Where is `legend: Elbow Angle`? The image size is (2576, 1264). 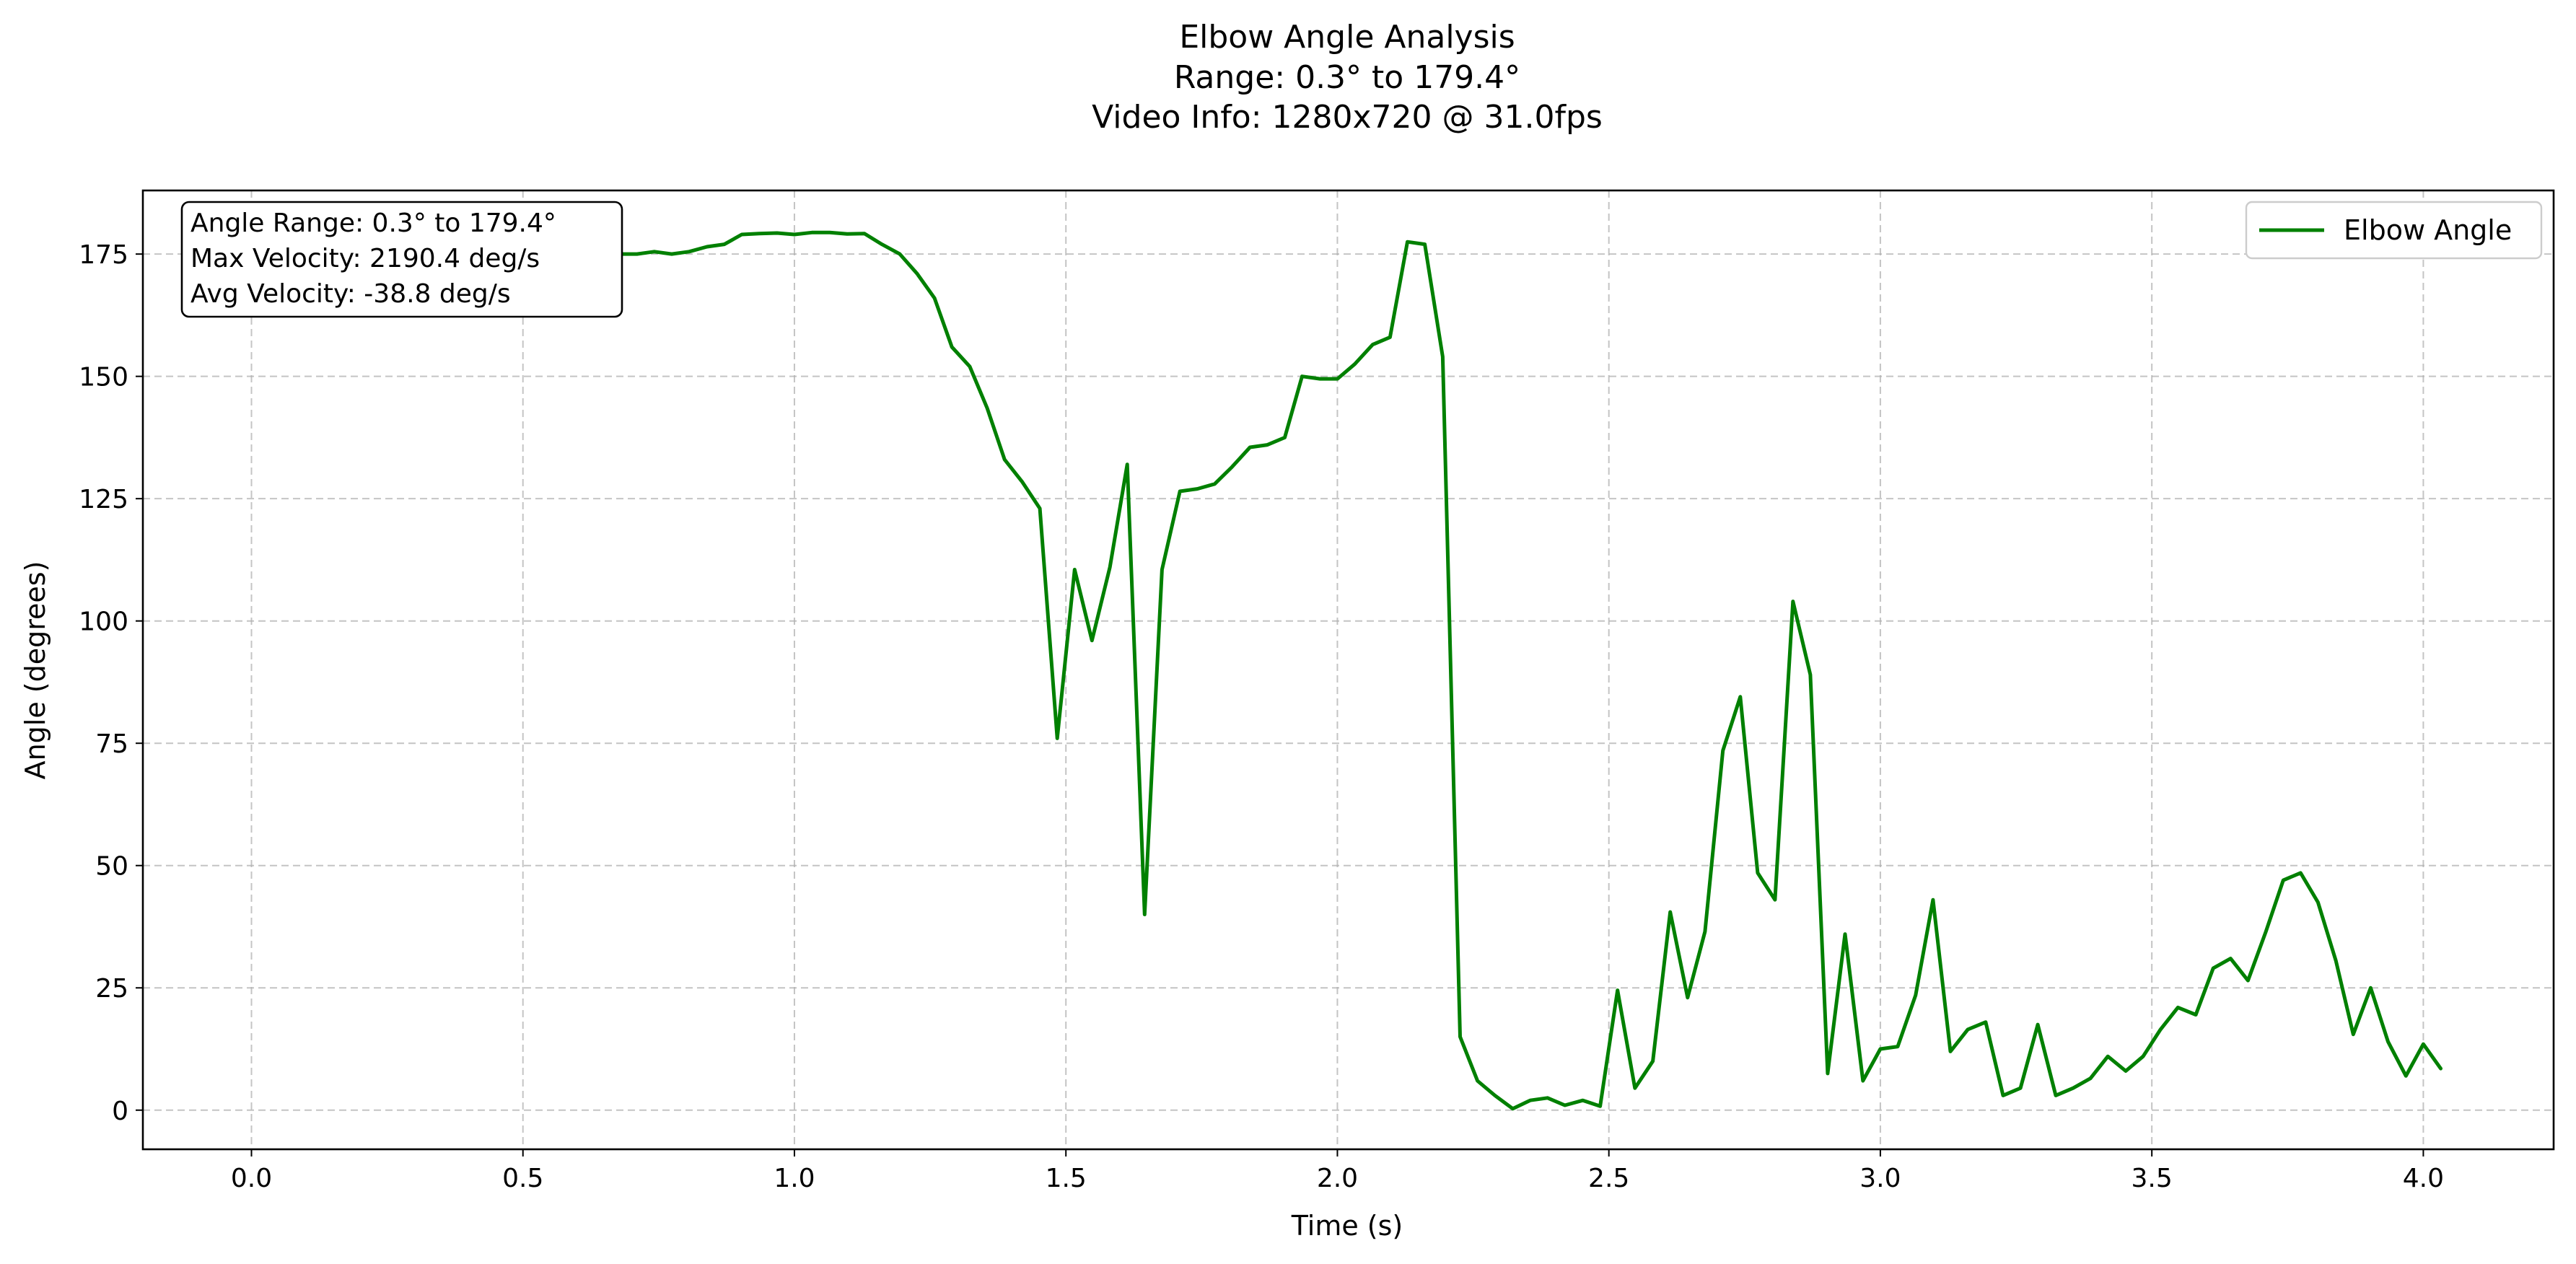 legend: Elbow Angle is located at coordinates (2394, 230).